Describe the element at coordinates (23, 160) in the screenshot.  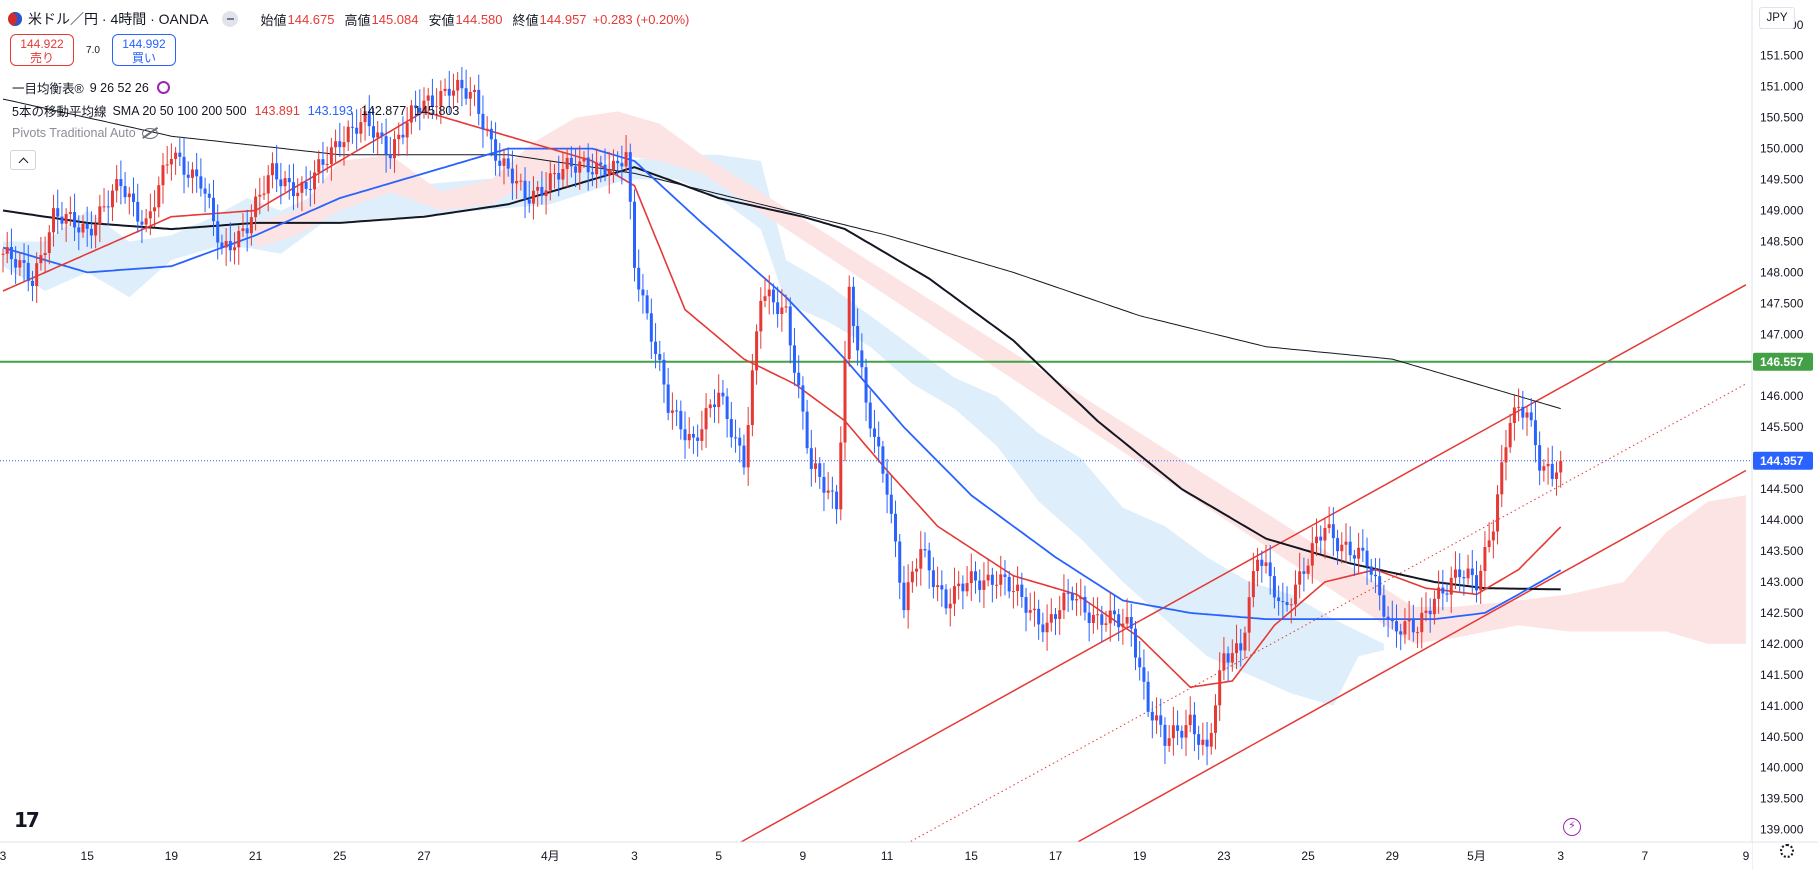
I see `collapse-legend-button` at that location.